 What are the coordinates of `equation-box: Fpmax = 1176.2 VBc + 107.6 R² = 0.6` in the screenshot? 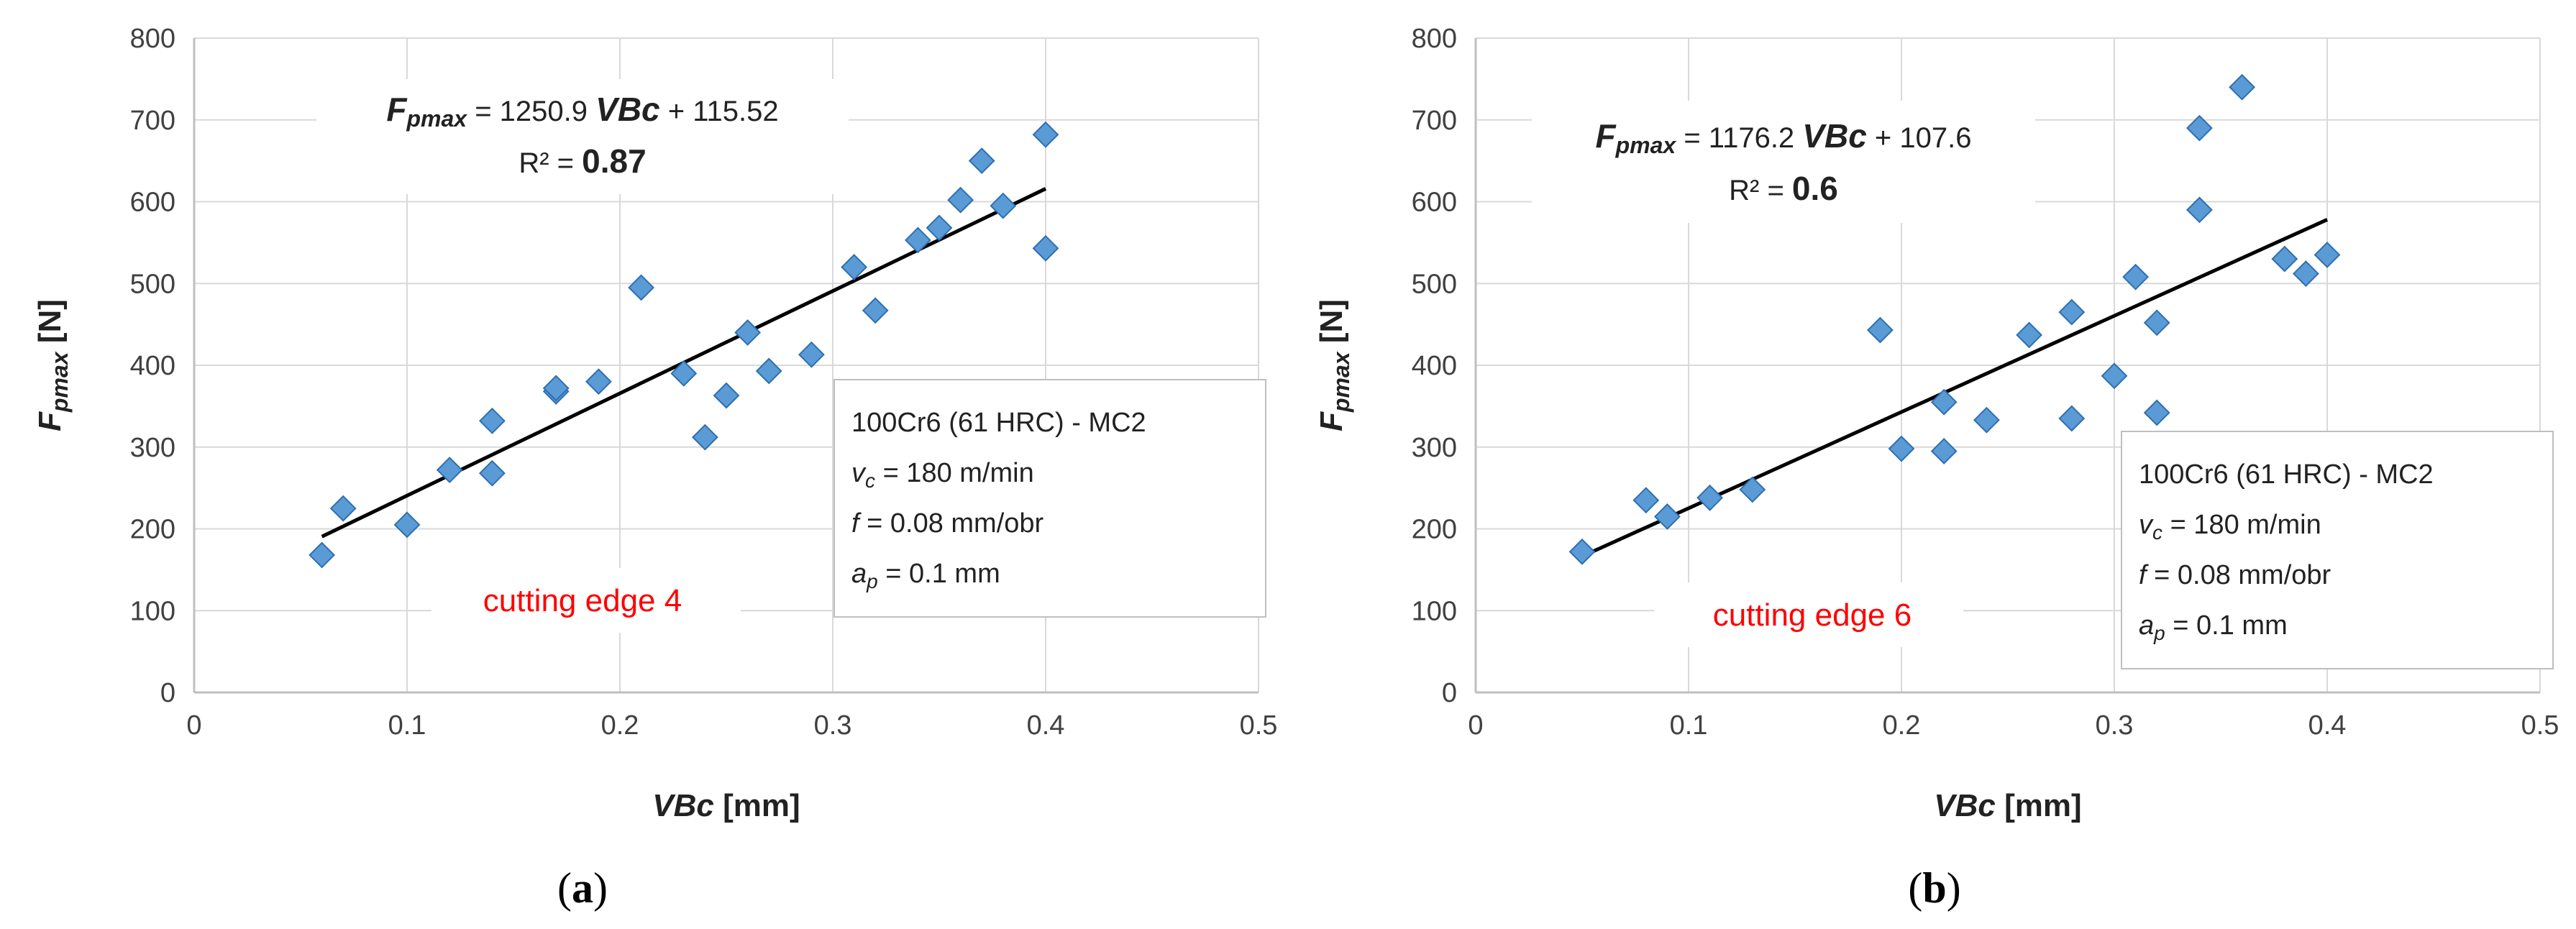 It's located at (1784, 162).